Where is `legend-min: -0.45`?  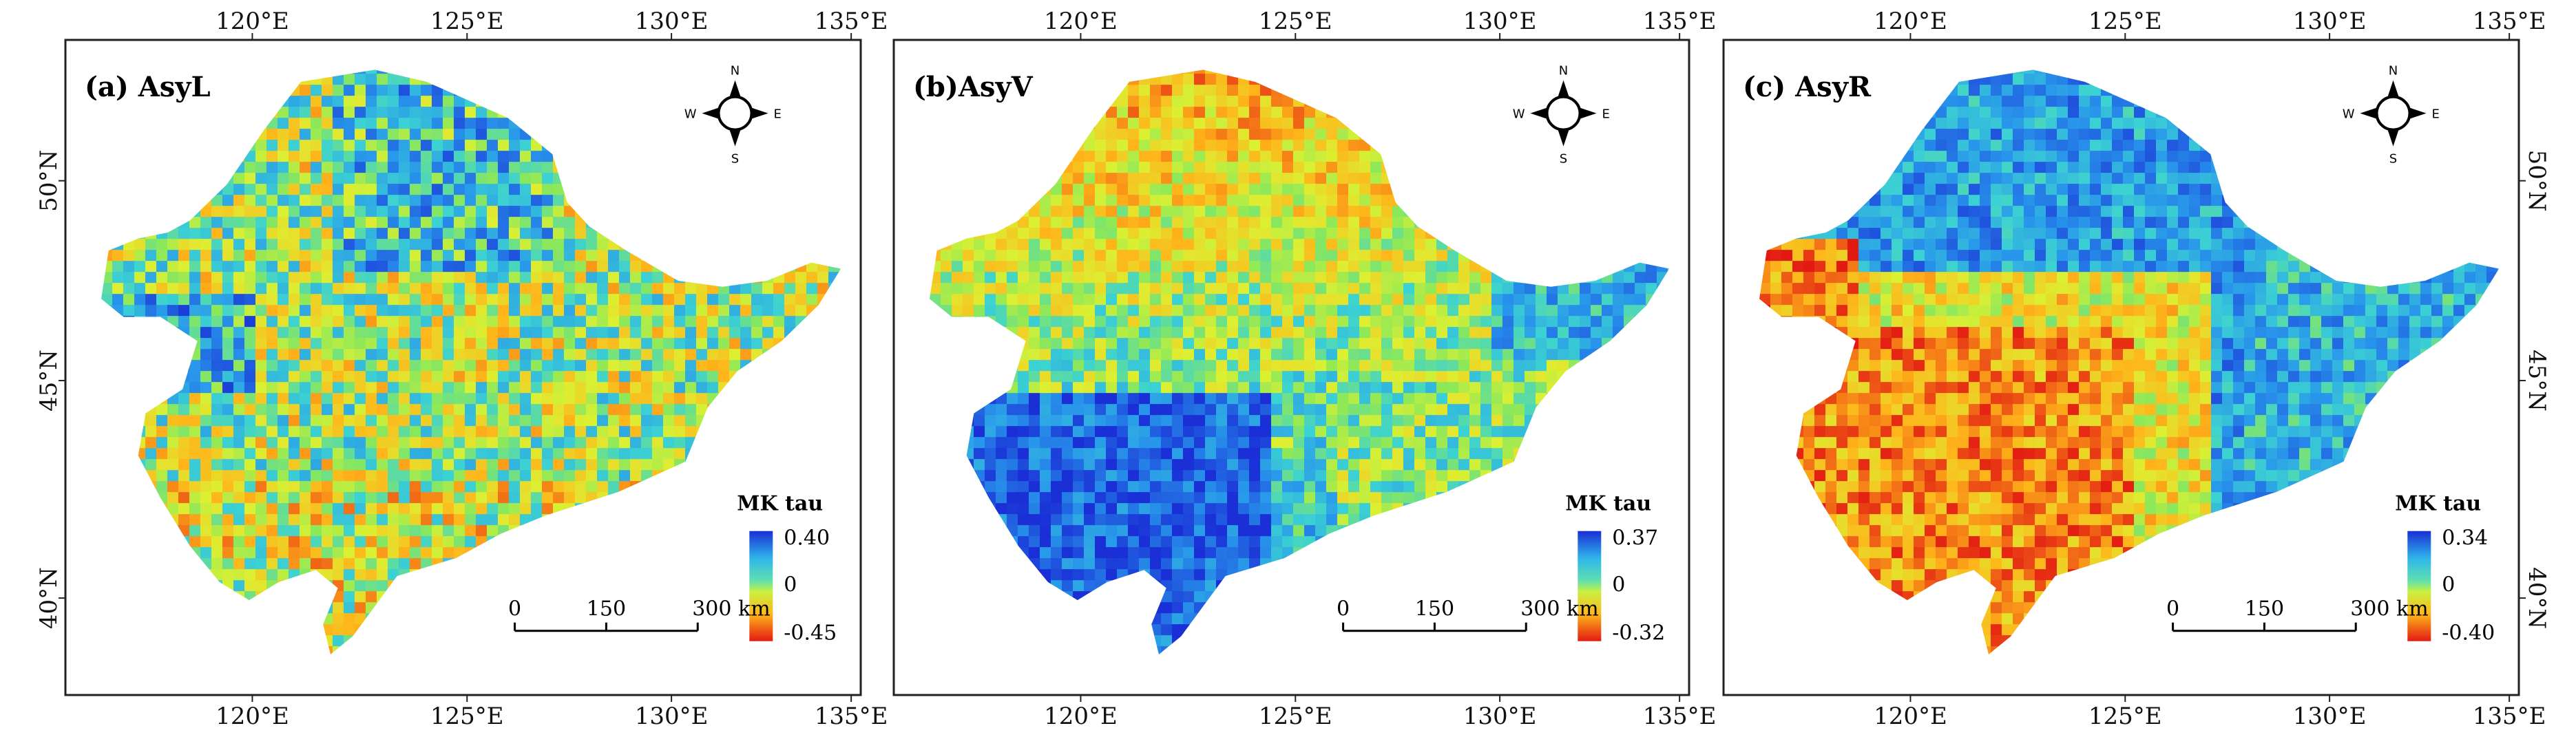 legend-min: -0.45 is located at coordinates (810, 633).